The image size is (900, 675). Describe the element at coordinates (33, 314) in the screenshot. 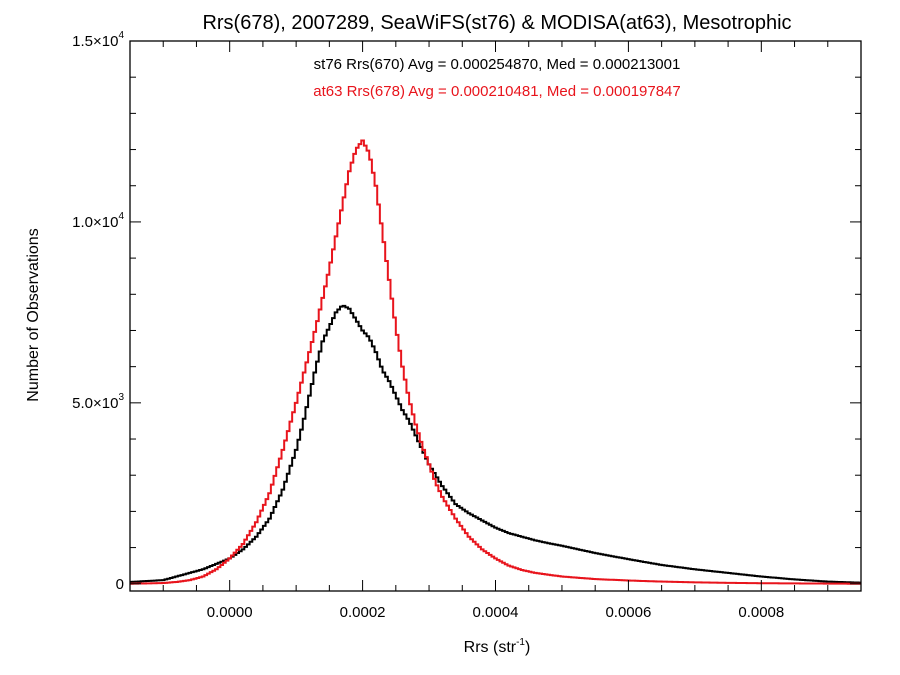

I see `y-axis-label: Number of Observations` at that location.